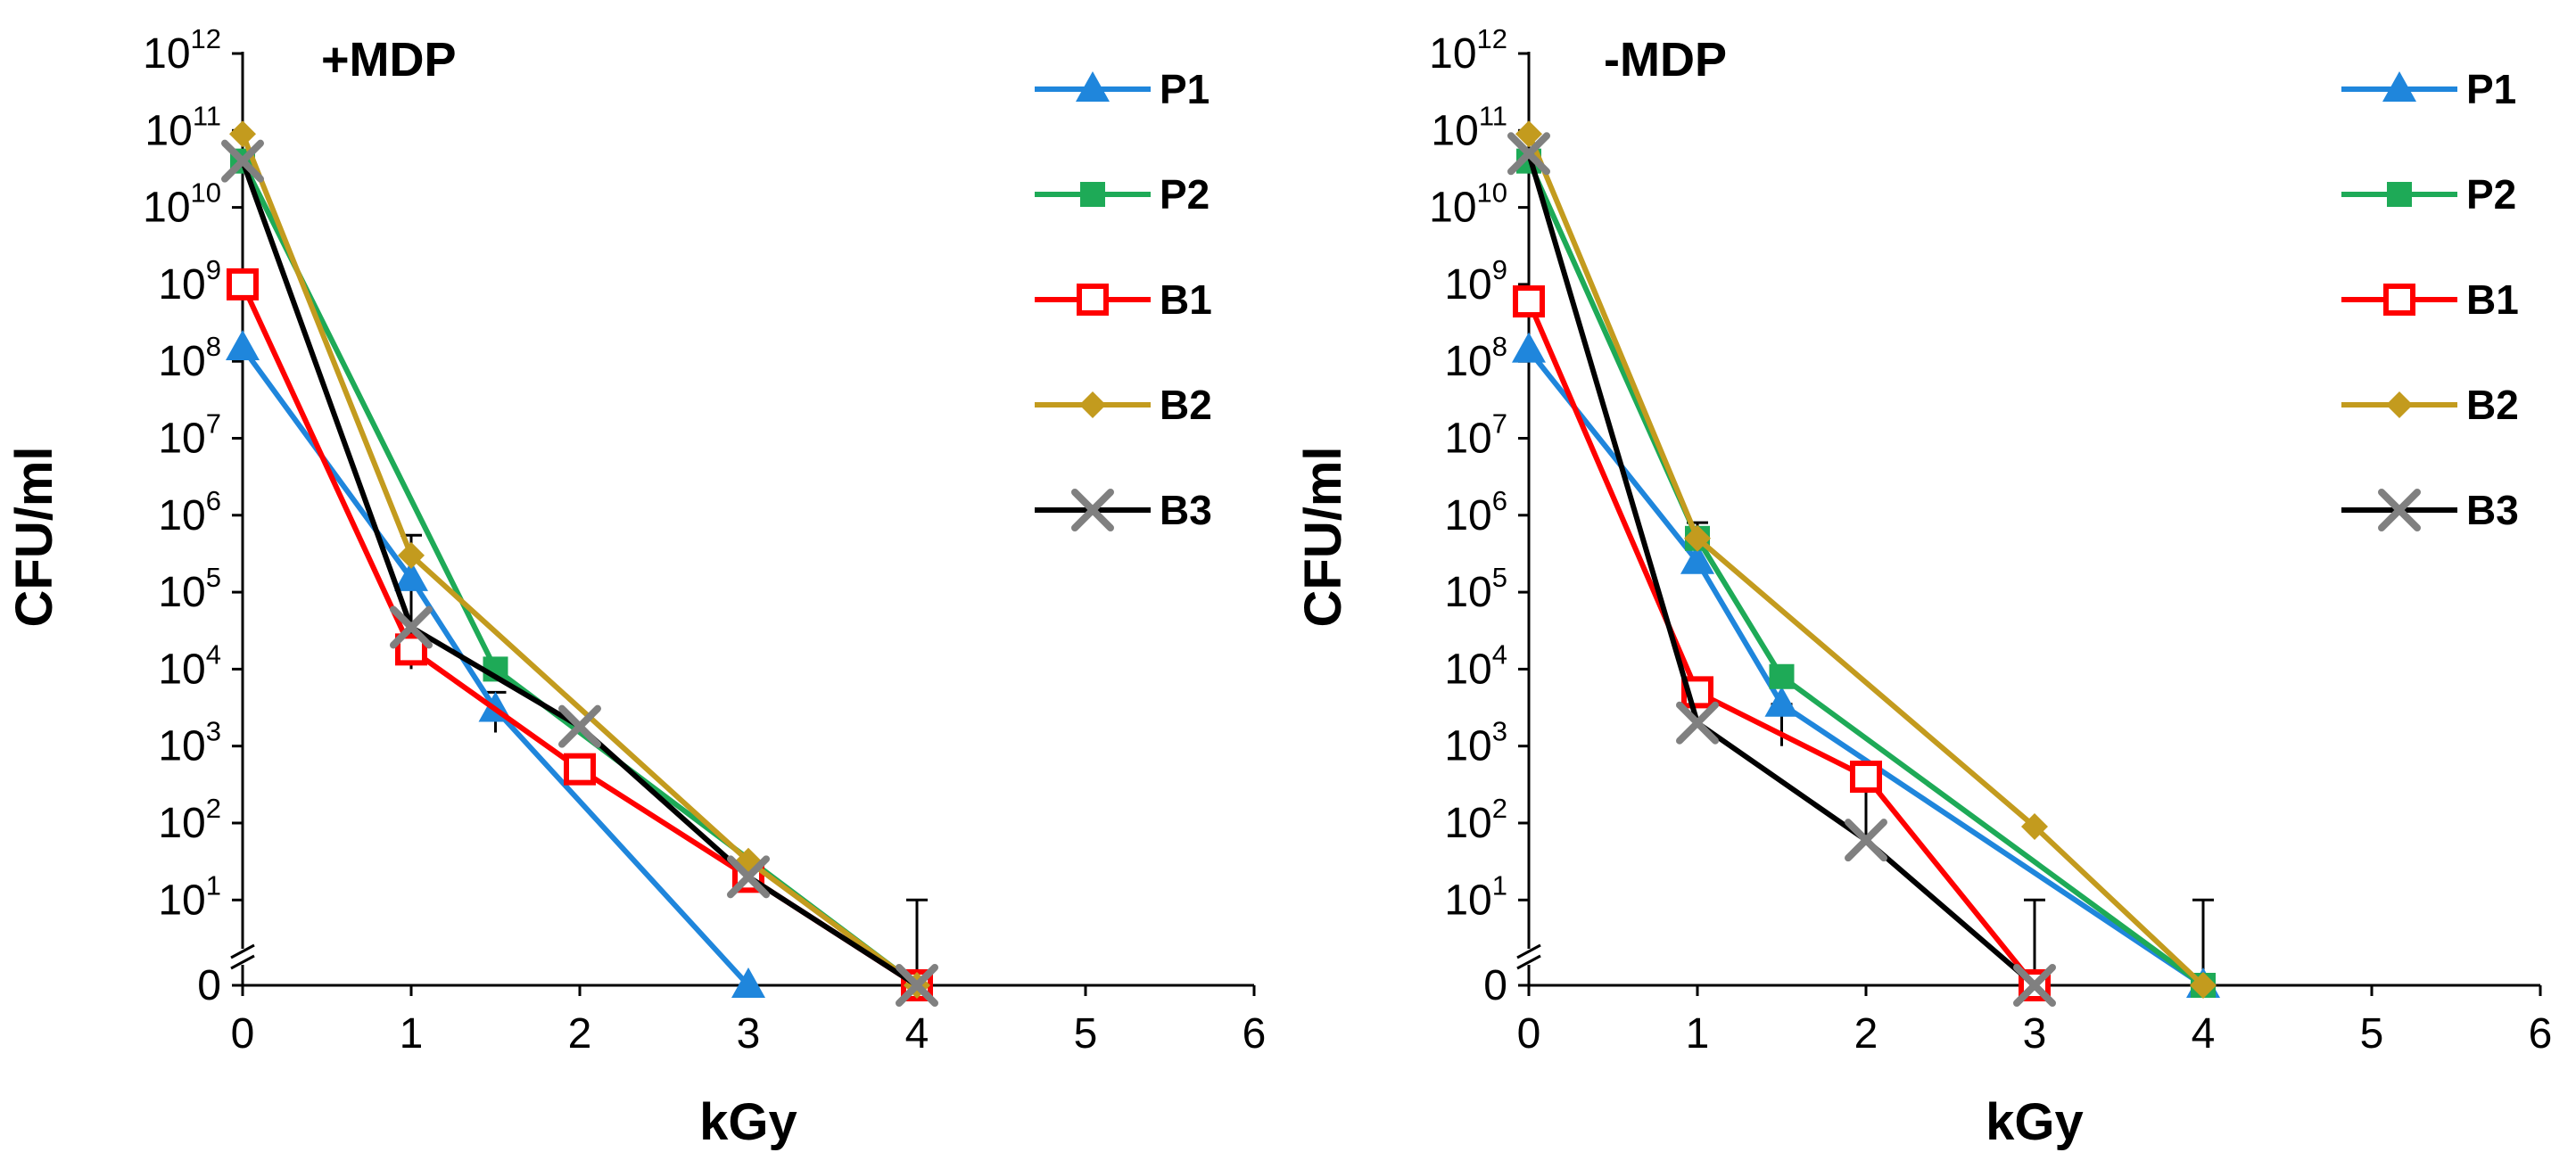 This screenshot has width=2576, height=1169. I want to click on panel-1-y-tick-base-10: 10, so click(1468, 823).